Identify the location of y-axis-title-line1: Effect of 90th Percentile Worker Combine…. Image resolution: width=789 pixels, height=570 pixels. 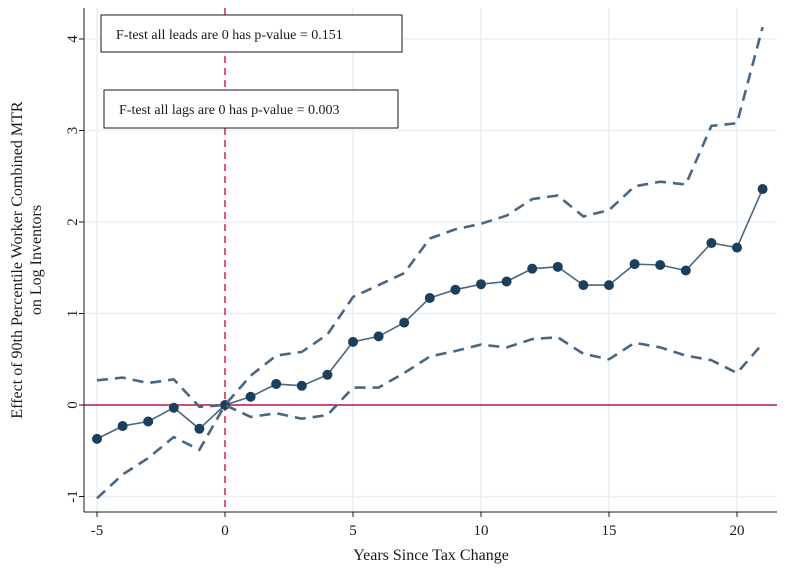
(17, 259).